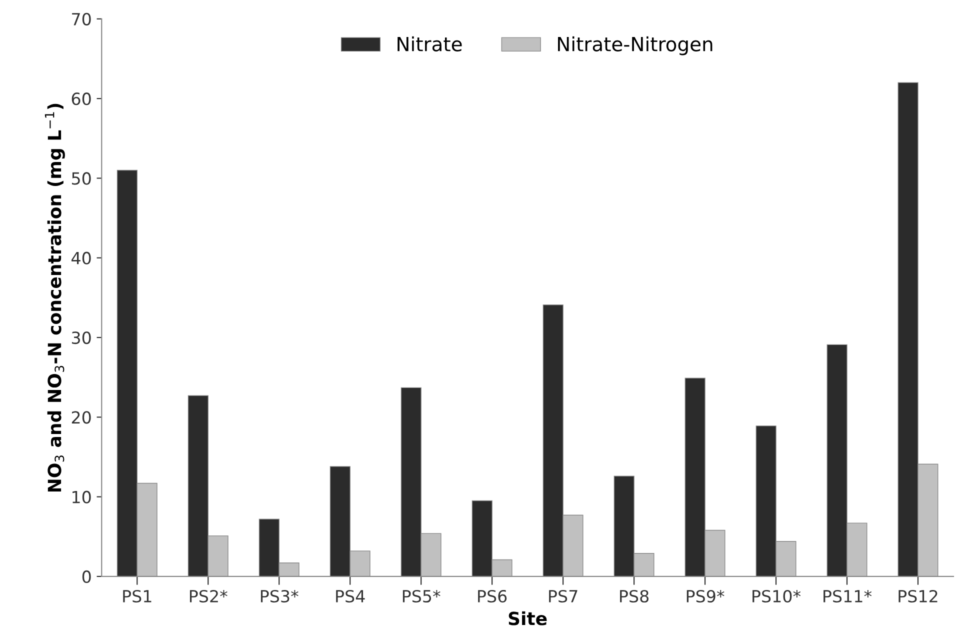 Image resolution: width=968 pixels, height=630 pixels. Describe the element at coordinates (492, 596) in the screenshot. I see `x-tick-label: PS6` at that location.